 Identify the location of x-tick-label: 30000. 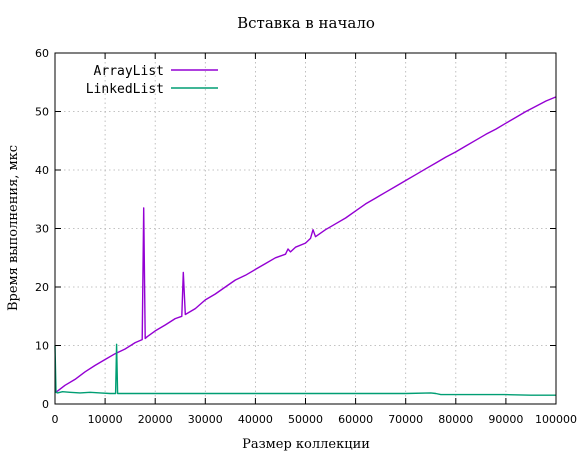
(205, 419).